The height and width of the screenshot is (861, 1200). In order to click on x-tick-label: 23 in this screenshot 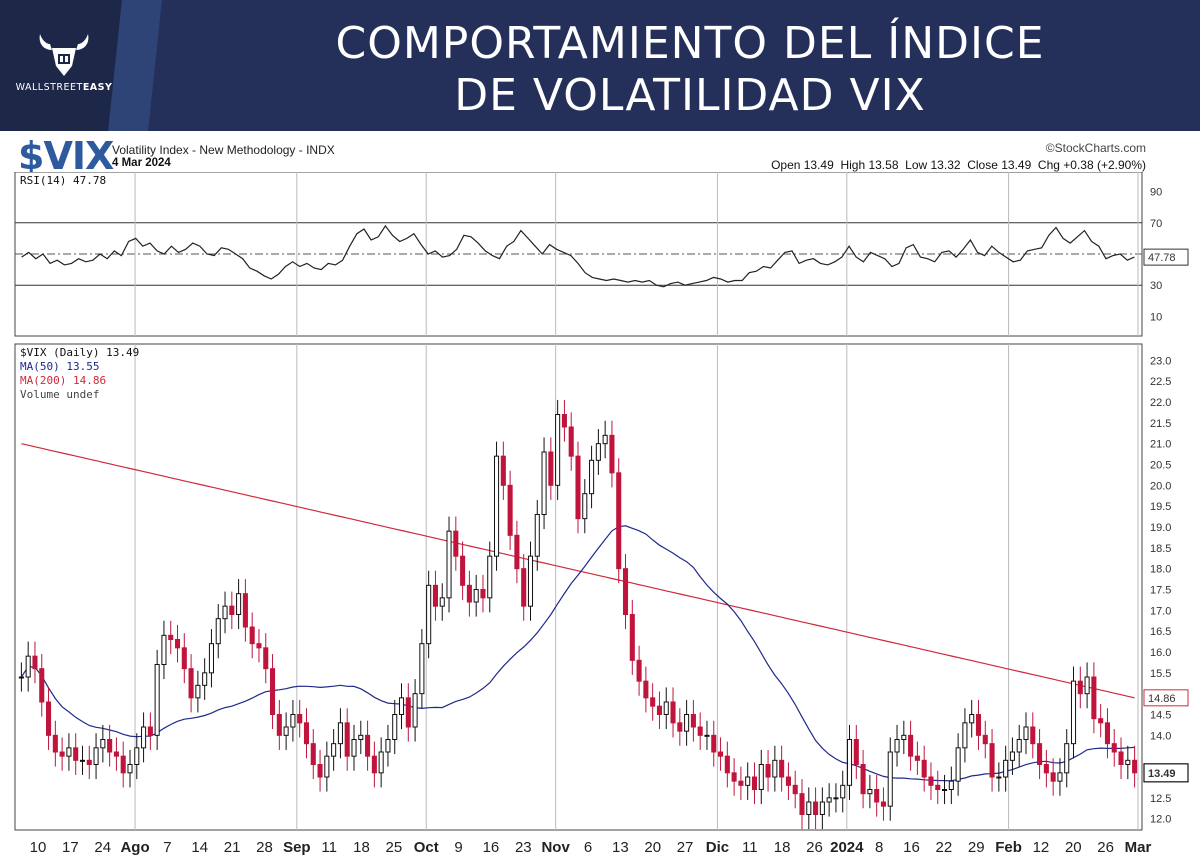, I will do `click(523, 847)`.